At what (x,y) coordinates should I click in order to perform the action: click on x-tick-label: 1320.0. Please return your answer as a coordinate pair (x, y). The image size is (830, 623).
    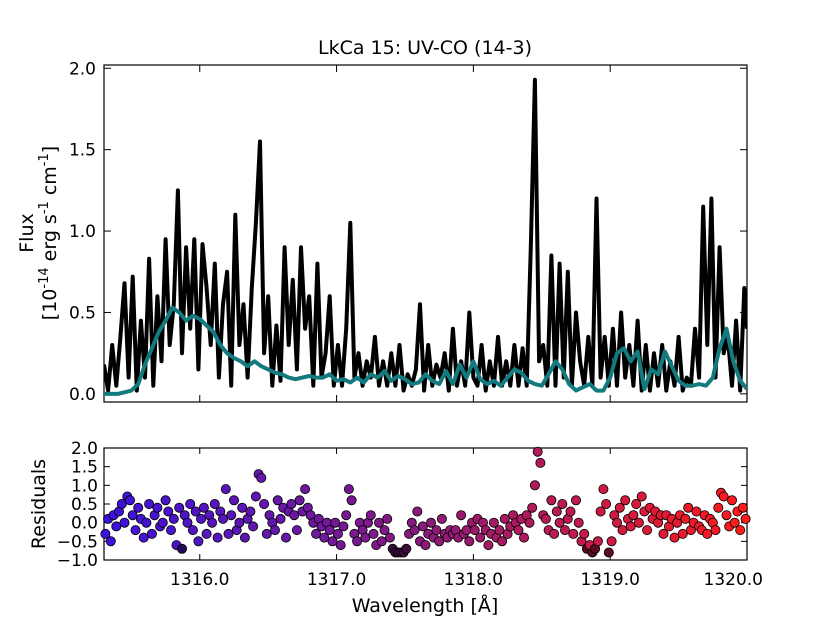
    Looking at the image, I should click on (733, 580).